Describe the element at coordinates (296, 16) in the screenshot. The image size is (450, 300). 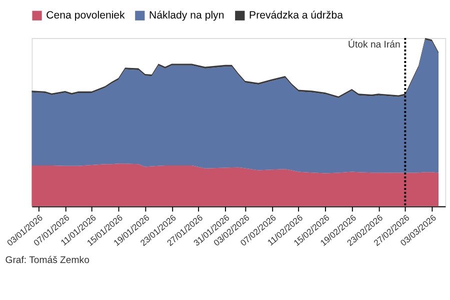
I see `legend-label: Prevádzka a údržba` at that location.